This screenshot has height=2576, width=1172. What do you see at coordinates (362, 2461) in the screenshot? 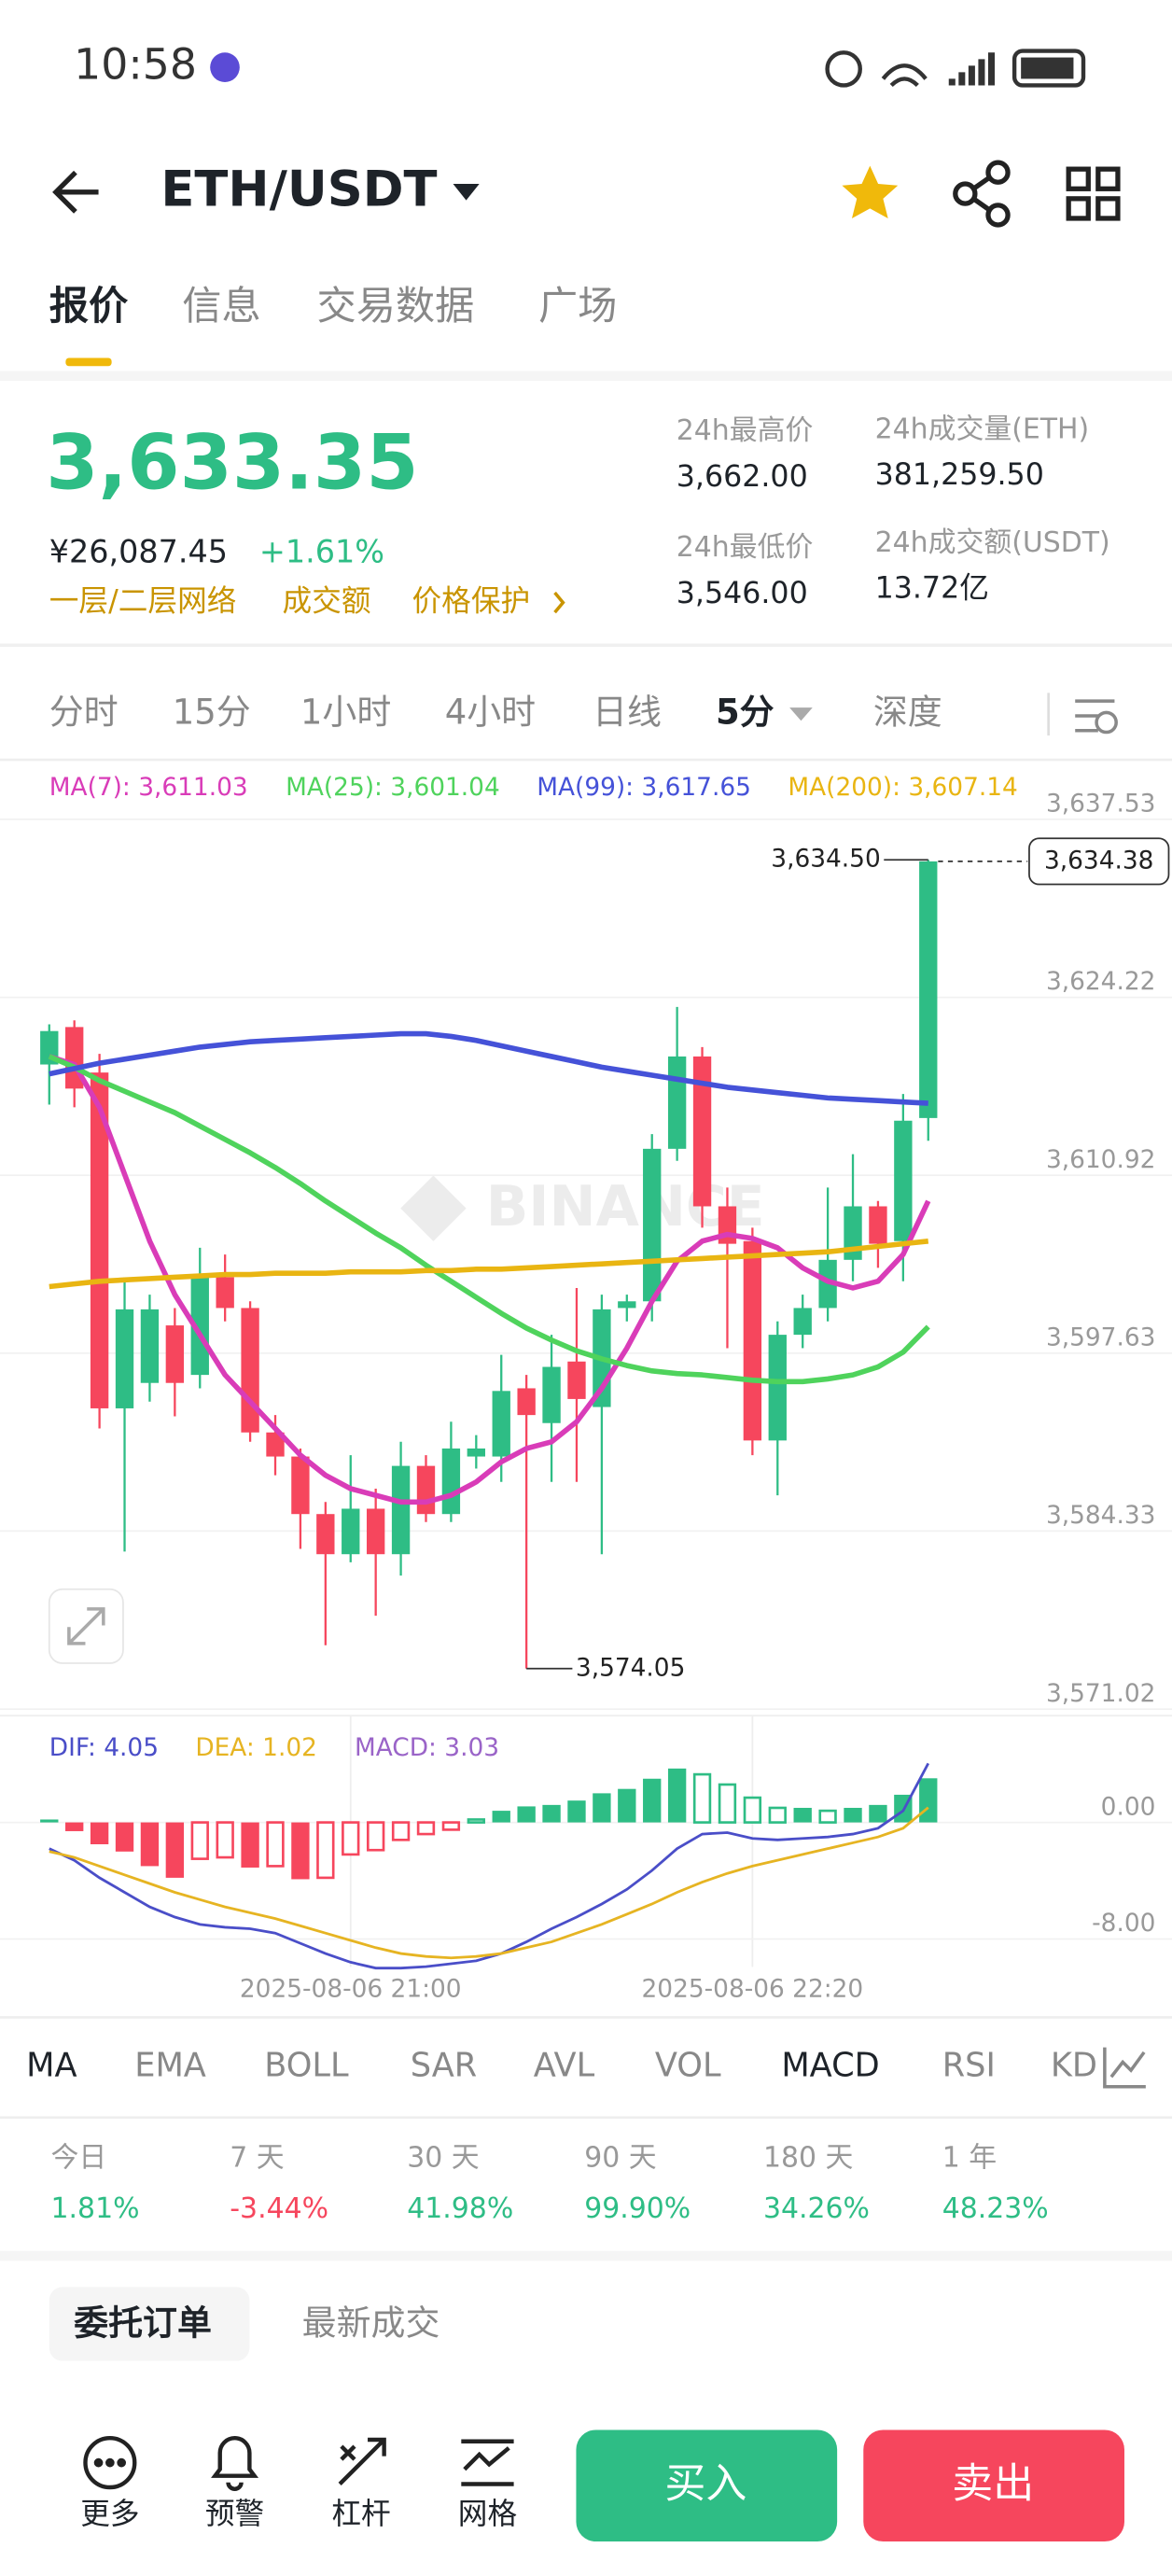
I see `leverage-icon` at bounding box center [362, 2461].